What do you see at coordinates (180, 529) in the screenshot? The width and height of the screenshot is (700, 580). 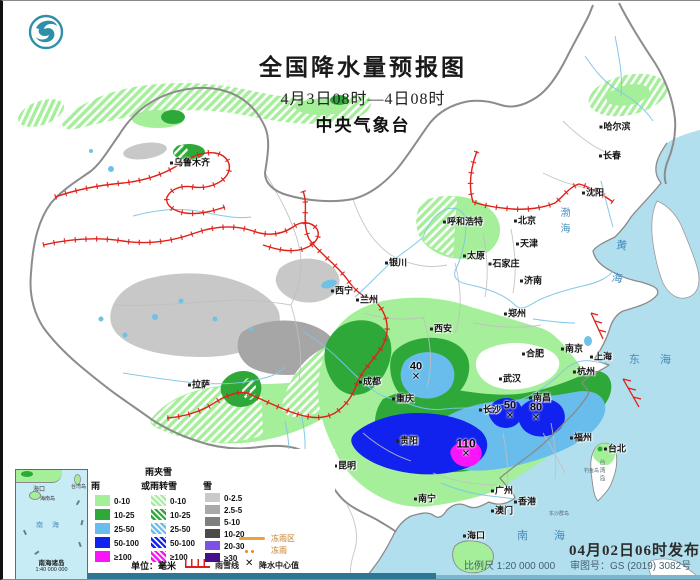 I see `legend-range: 25-50` at bounding box center [180, 529].